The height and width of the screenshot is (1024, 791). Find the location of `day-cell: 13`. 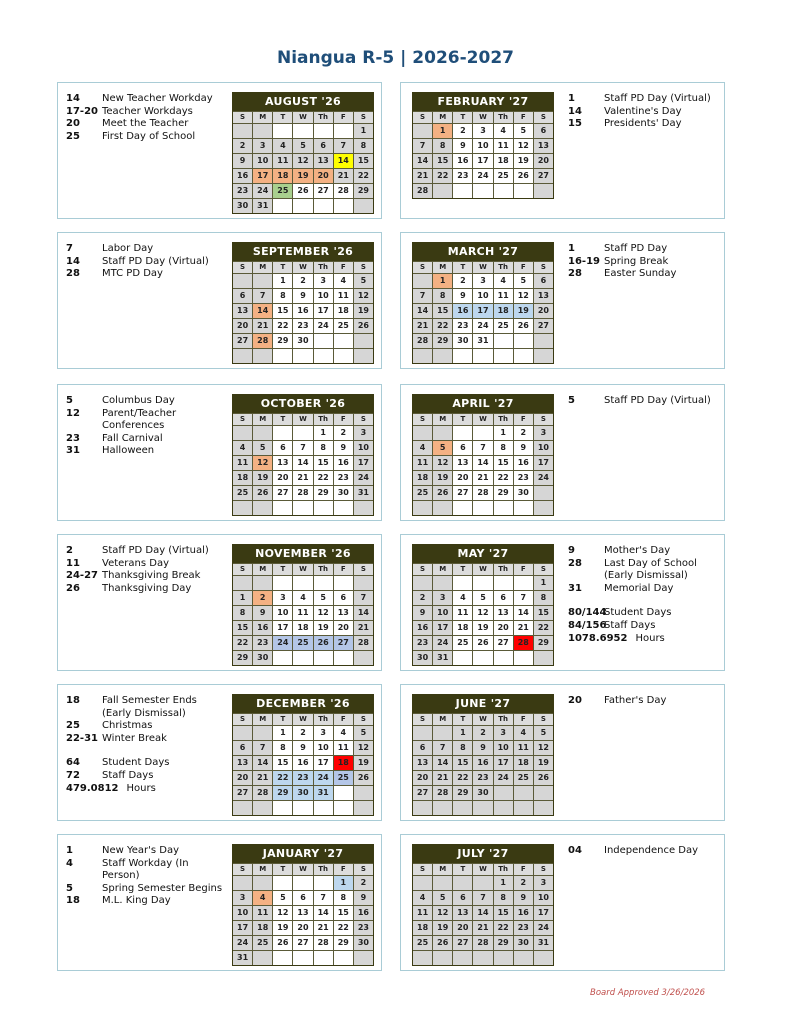

day-cell: 13 is located at coordinates (543, 296).